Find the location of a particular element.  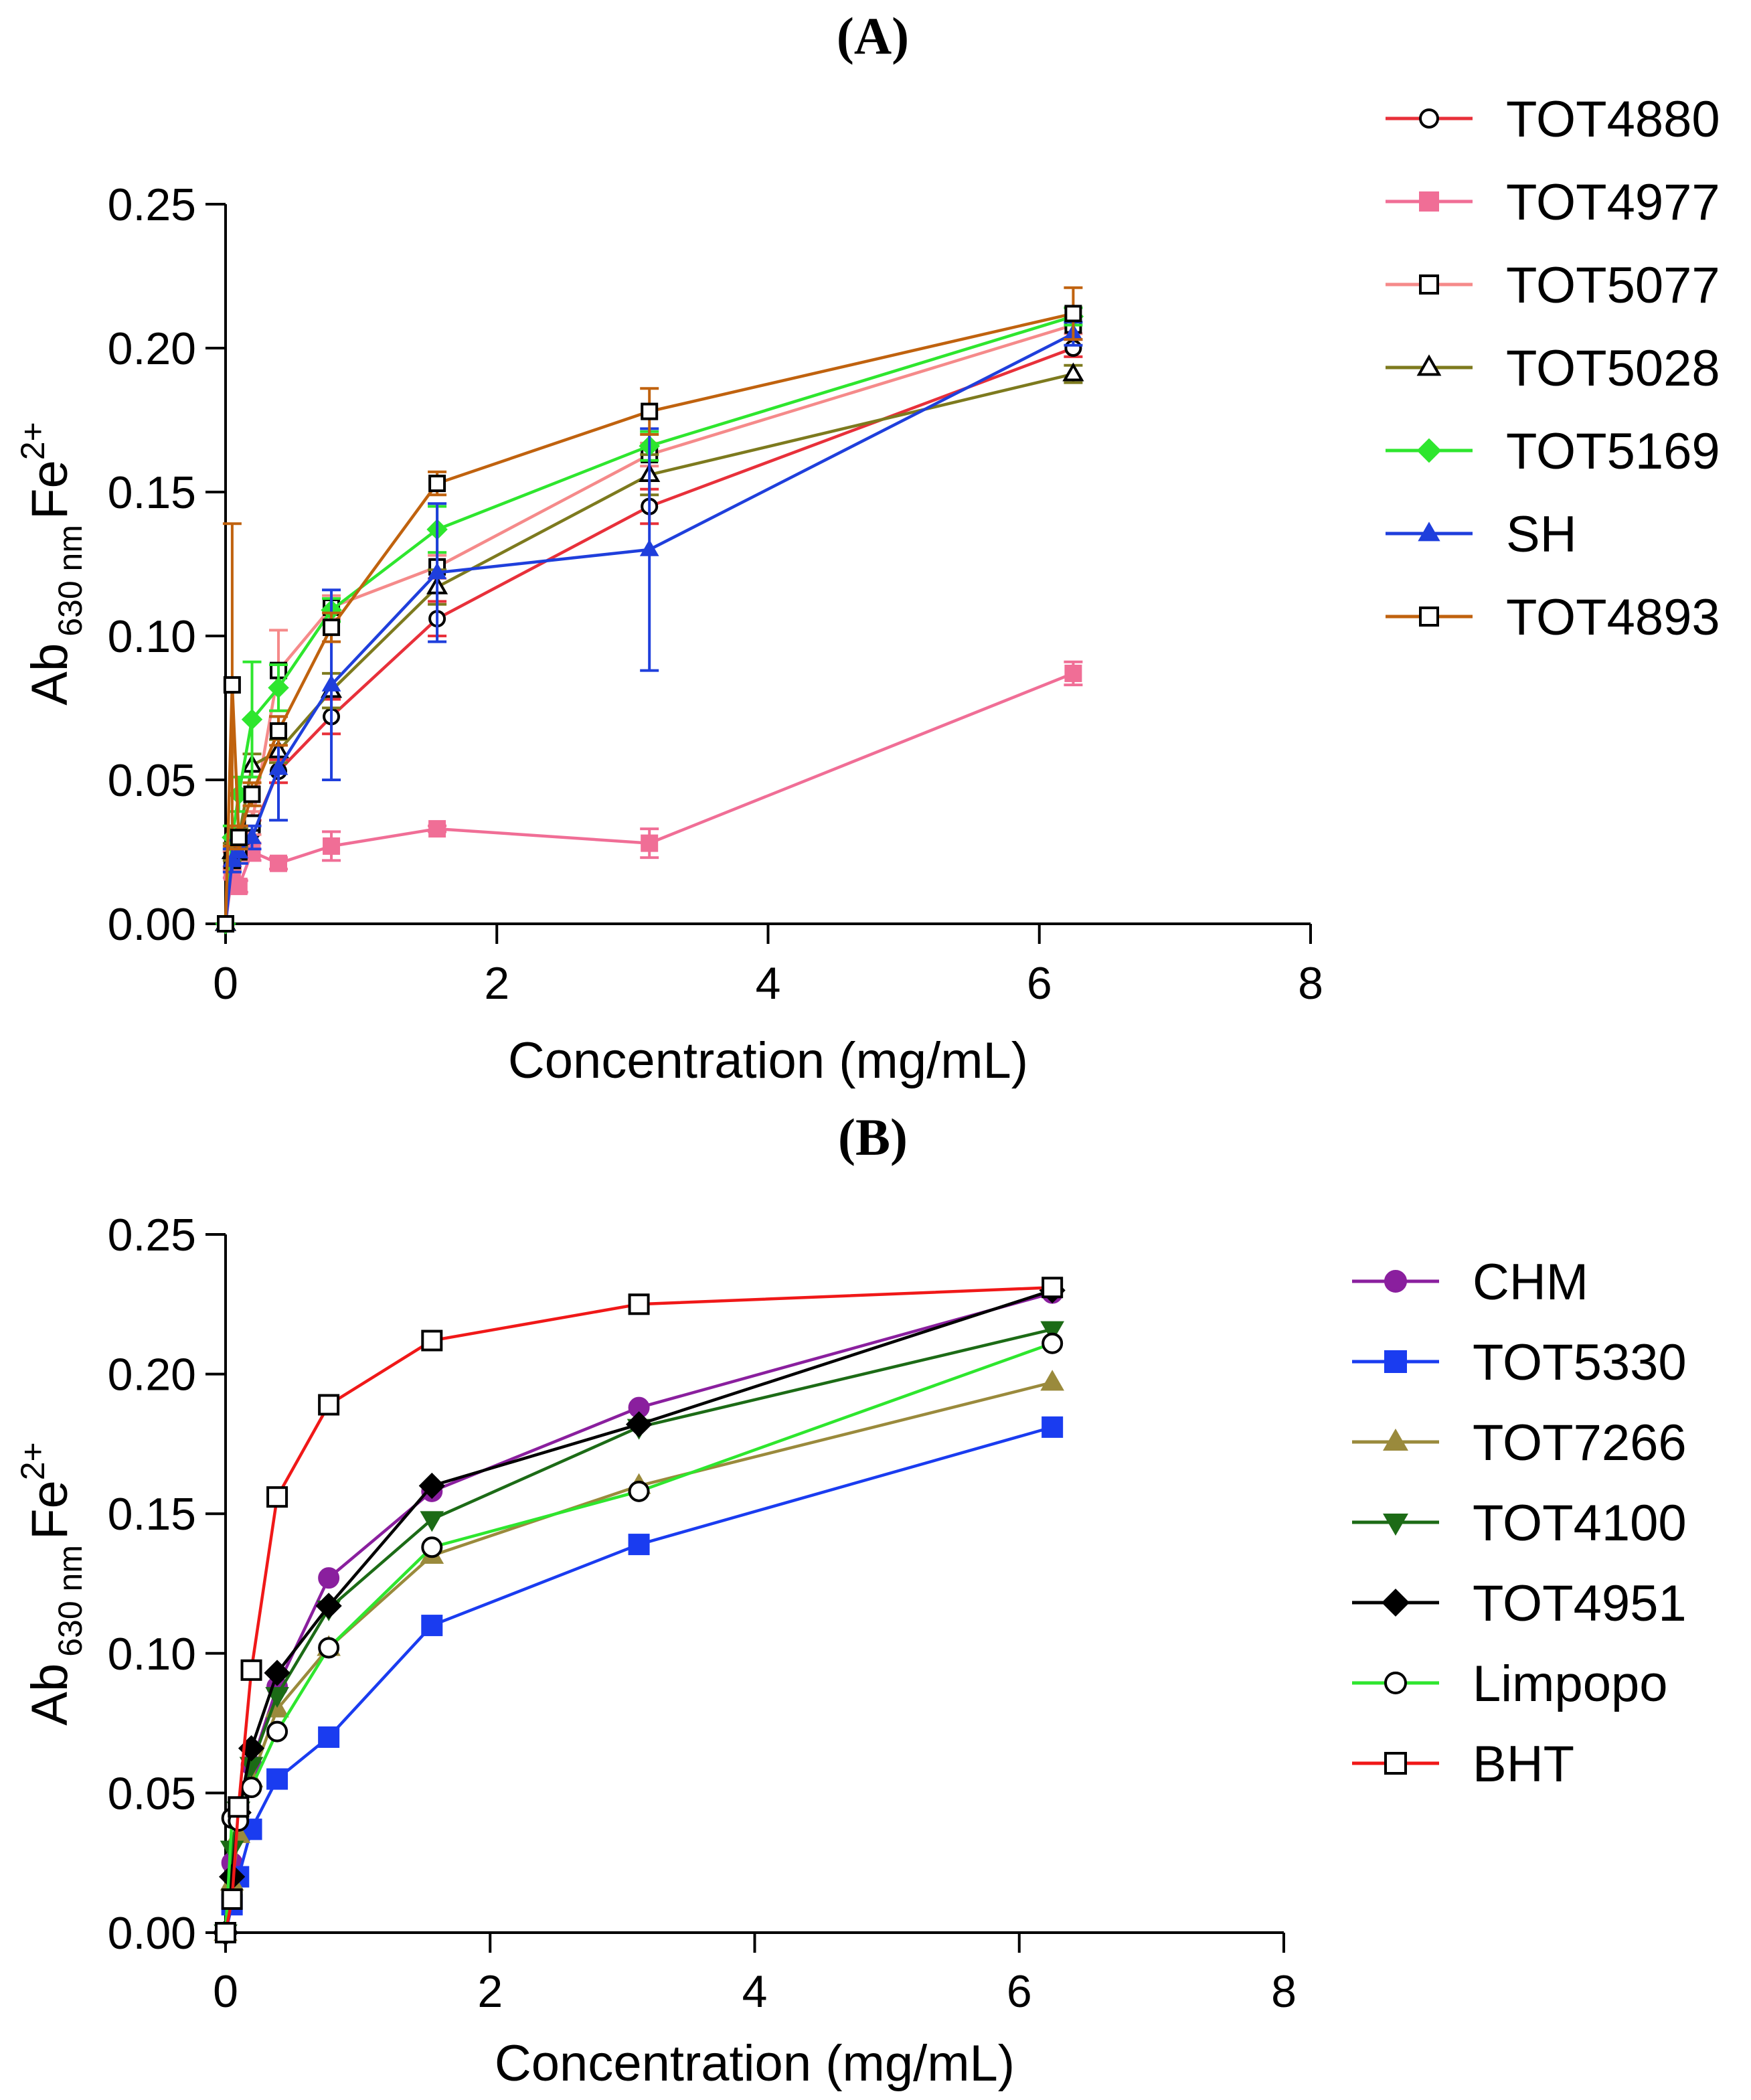

panel-b-x-label: Concentration (mg/mL) is located at coordinates (755, 2064).